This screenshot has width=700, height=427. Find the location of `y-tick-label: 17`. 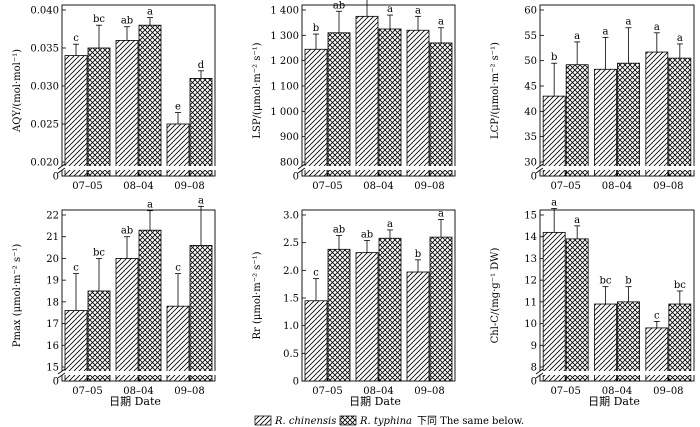

y-tick-label: 17 is located at coordinates (52, 324).